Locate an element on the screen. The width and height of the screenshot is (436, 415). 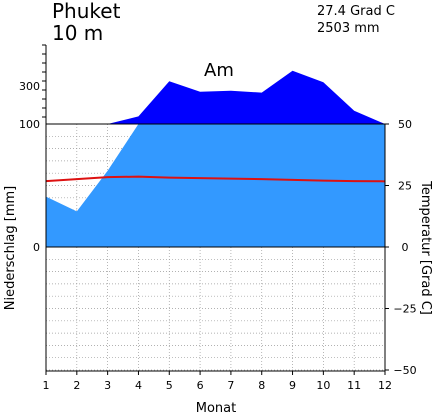
right-tick-label: 50 is located at coordinates (405, 124).